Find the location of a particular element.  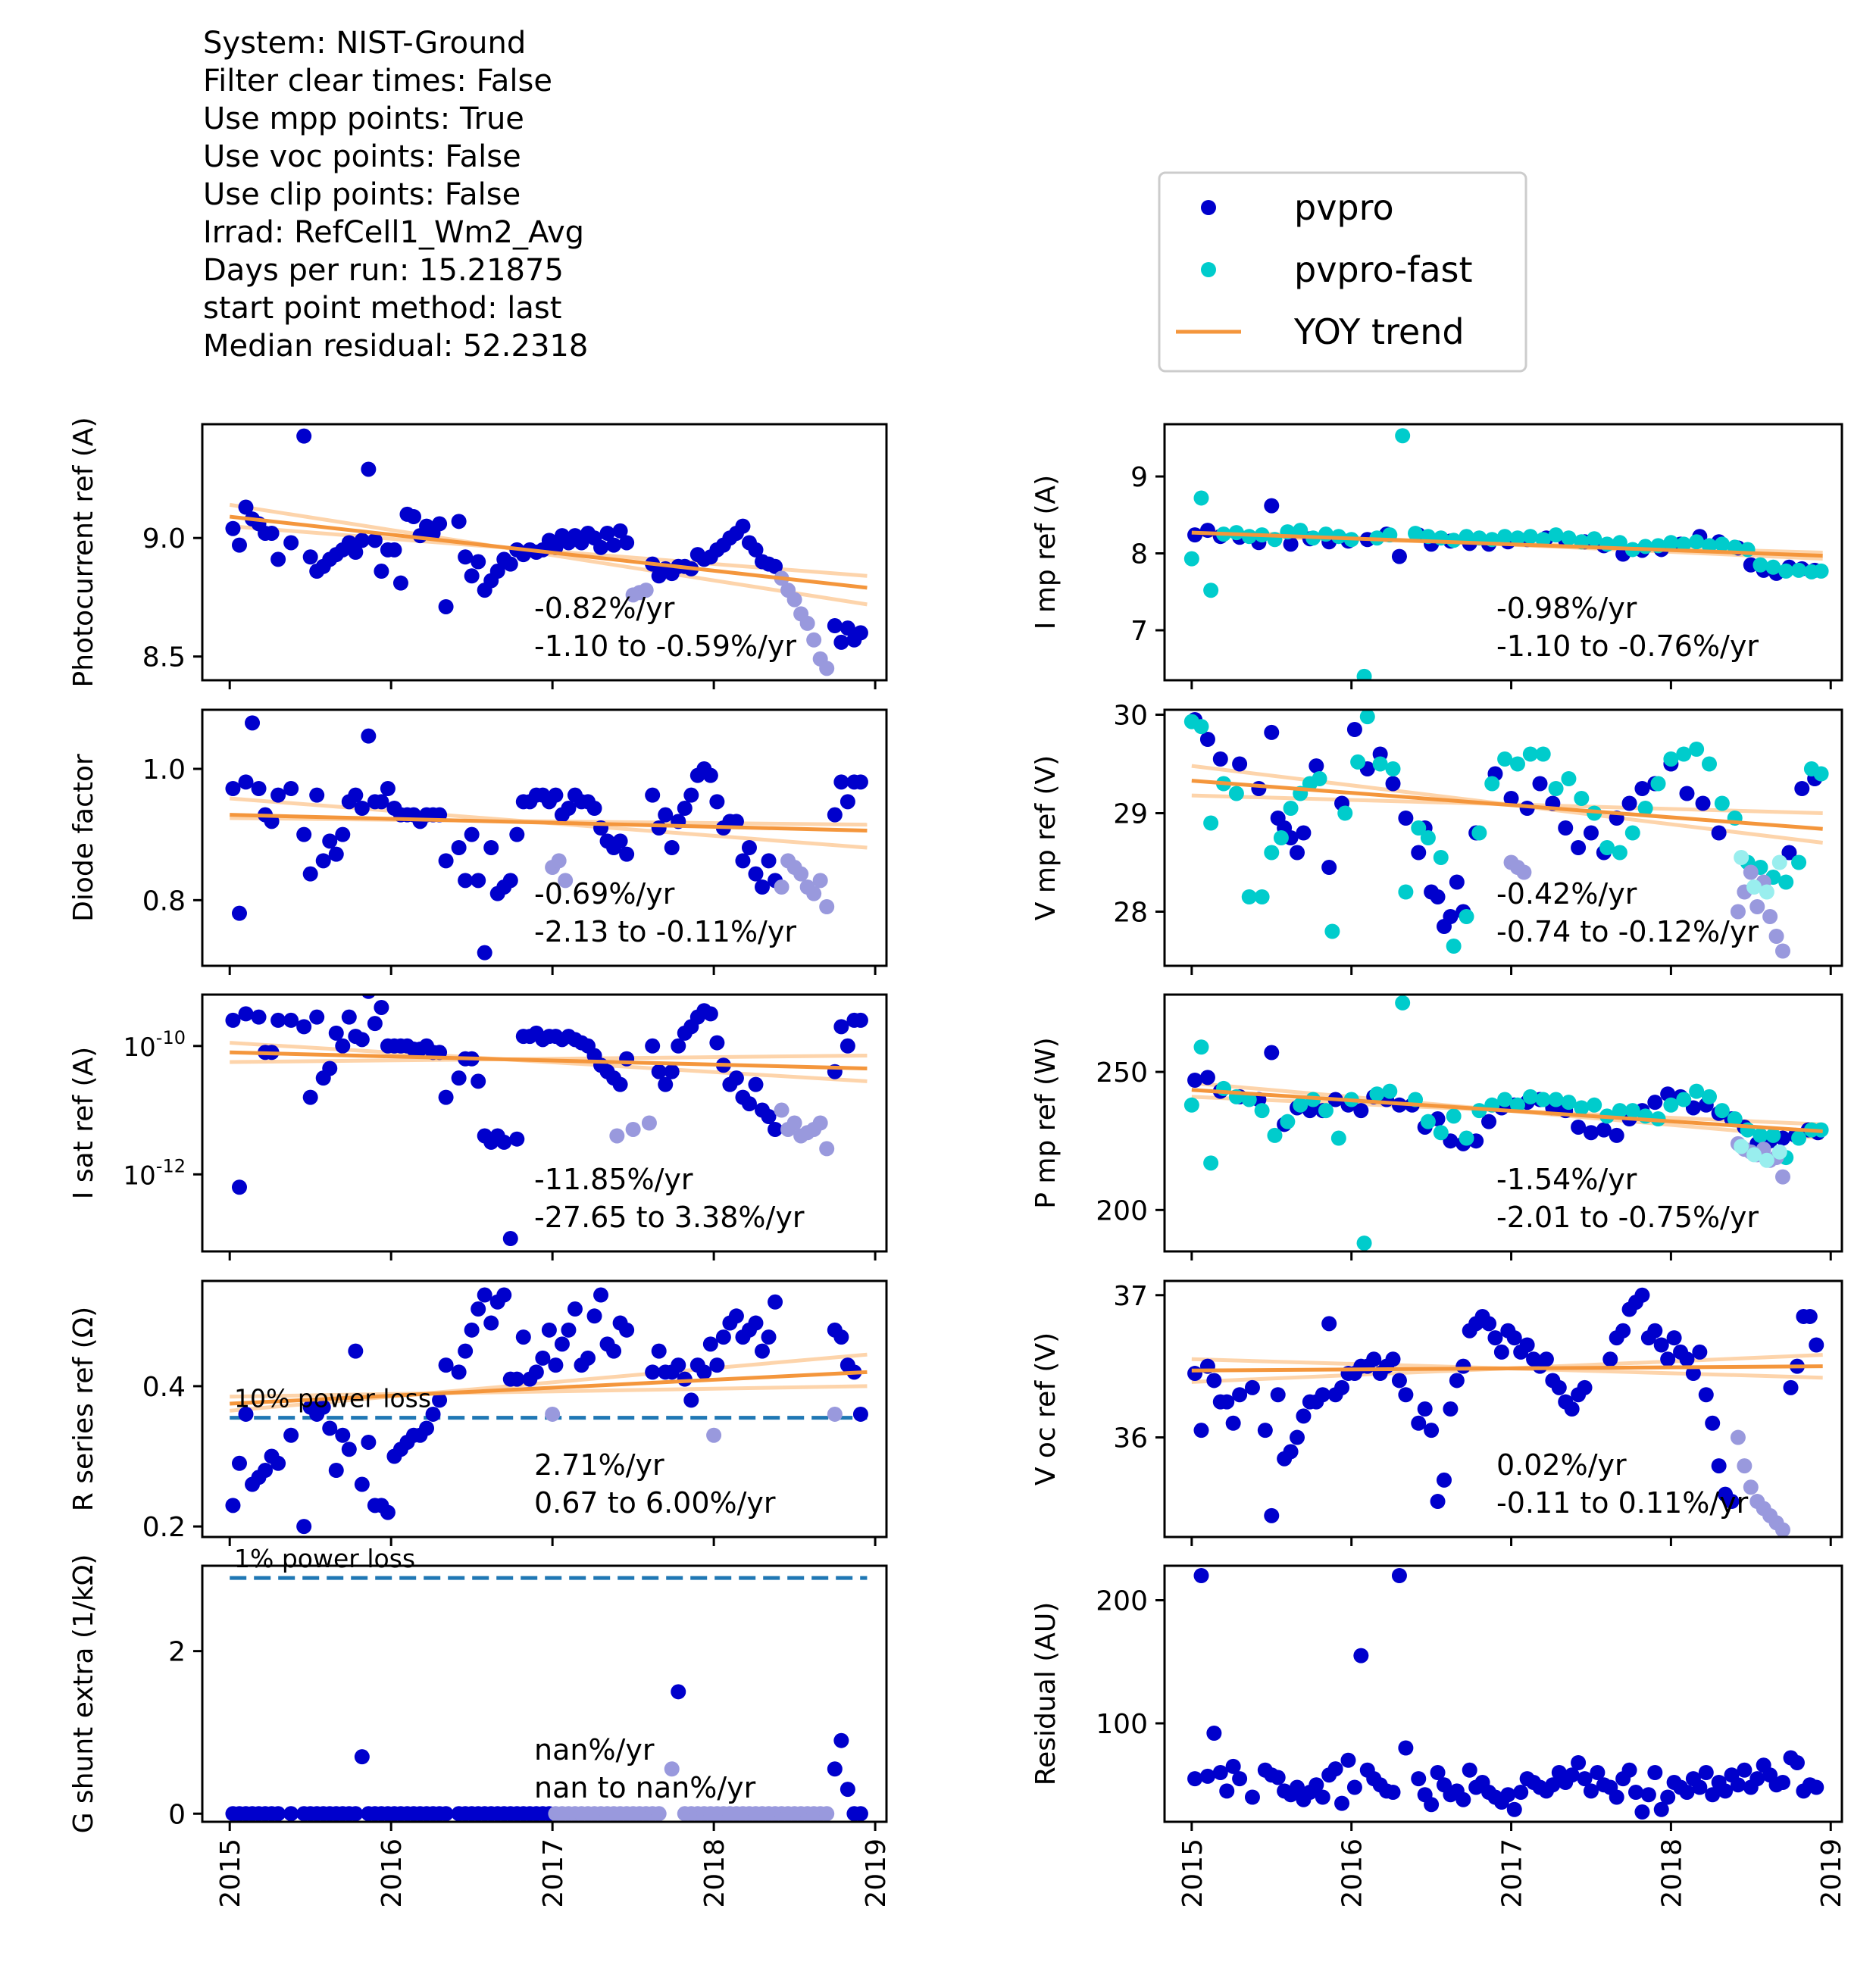

series-pvpro is located at coordinates (546, 1121).